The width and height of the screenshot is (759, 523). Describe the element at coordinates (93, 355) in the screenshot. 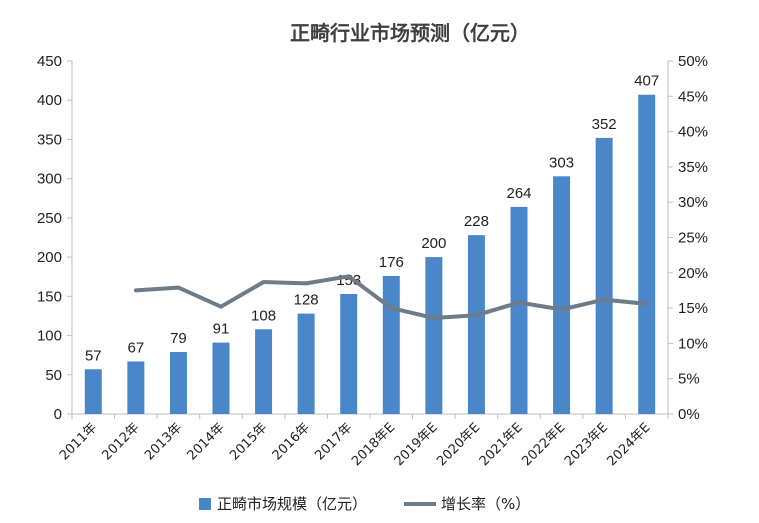

I see `bar-data-label: 57` at that location.